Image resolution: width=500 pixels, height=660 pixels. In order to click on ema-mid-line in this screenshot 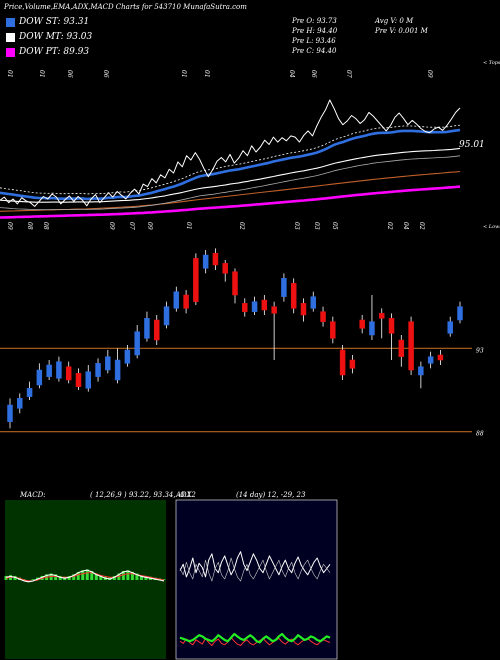, I will do `click(230, 175)`.